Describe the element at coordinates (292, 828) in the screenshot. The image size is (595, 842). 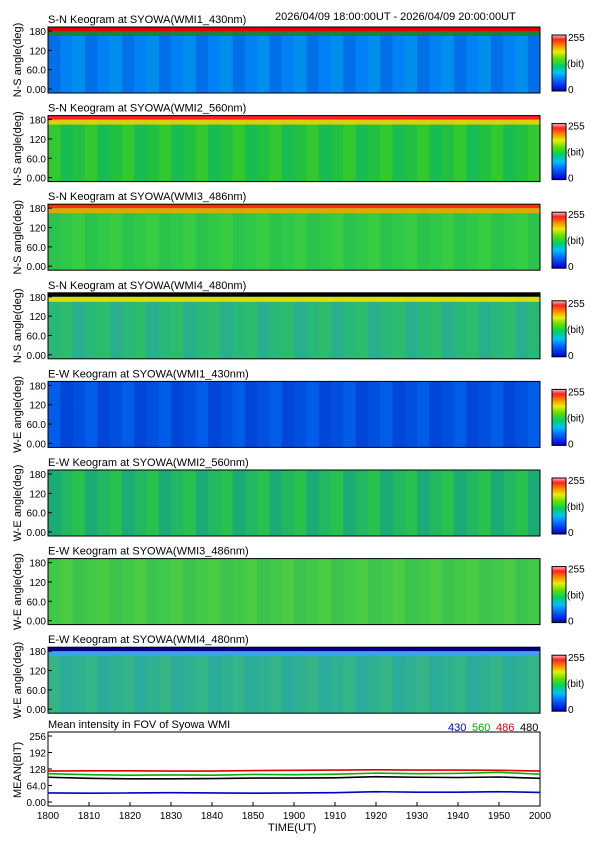
I see `mean-x-axis-label: TIME(UT)` at that location.